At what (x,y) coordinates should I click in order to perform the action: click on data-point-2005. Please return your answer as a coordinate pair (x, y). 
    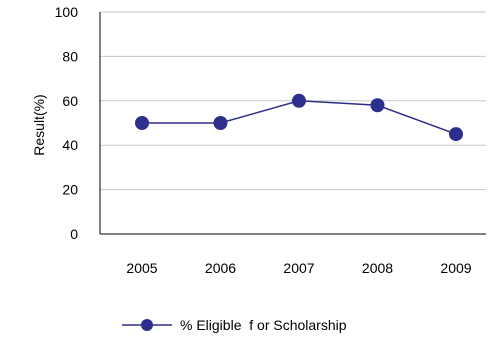
    Looking at the image, I should click on (142, 123).